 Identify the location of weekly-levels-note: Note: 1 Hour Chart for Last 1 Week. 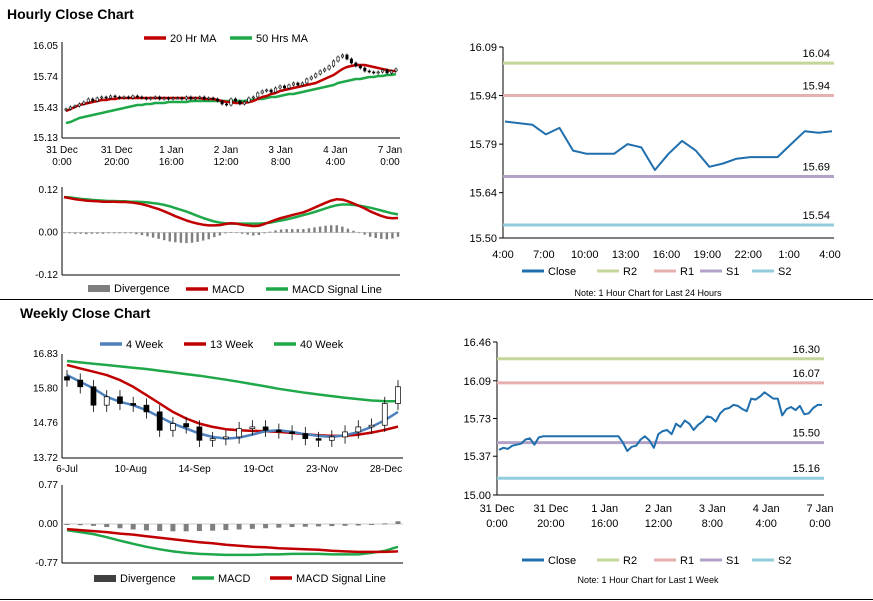
(648, 580).